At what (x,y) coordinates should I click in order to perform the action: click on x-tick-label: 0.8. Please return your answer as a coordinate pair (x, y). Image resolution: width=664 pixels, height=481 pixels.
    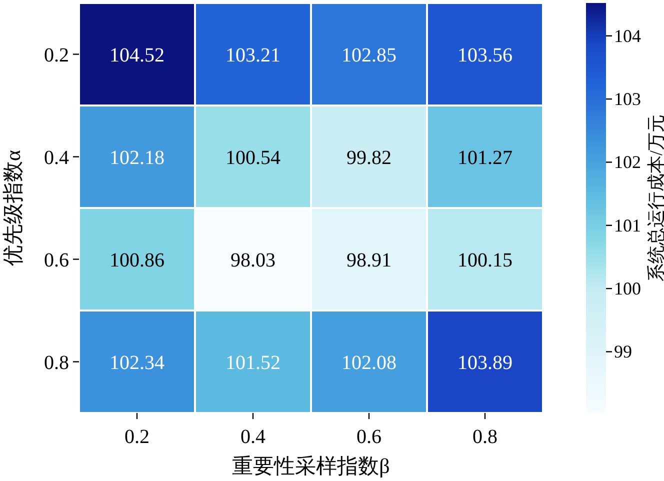
    Looking at the image, I should click on (485, 437).